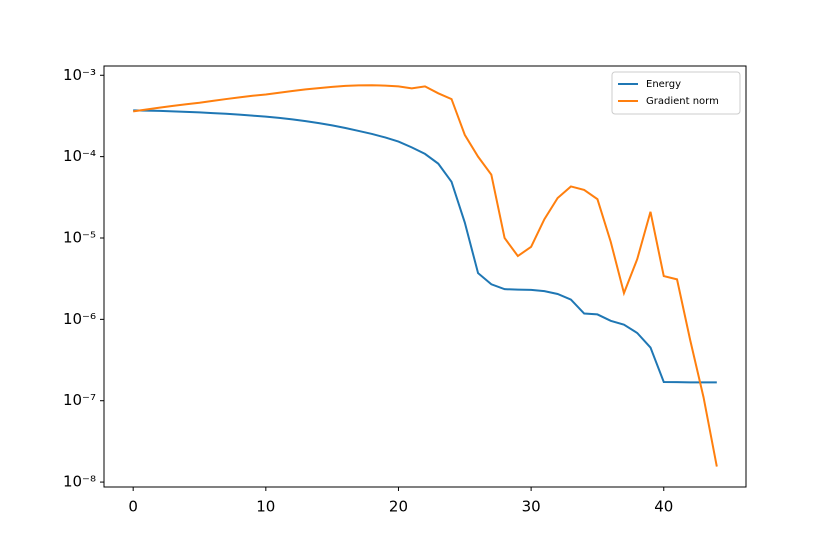 The image size is (830, 558). What do you see at coordinates (663, 84) in the screenshot?
I see `legend-label: Energy` at bounding box center [663, 84].